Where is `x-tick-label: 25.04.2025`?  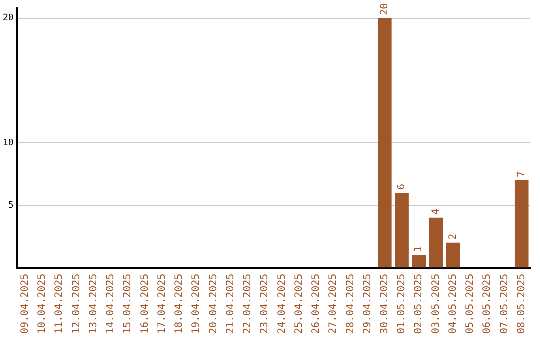 x-tick-label: 25.04.2025 is located at coordinates (299, 304).